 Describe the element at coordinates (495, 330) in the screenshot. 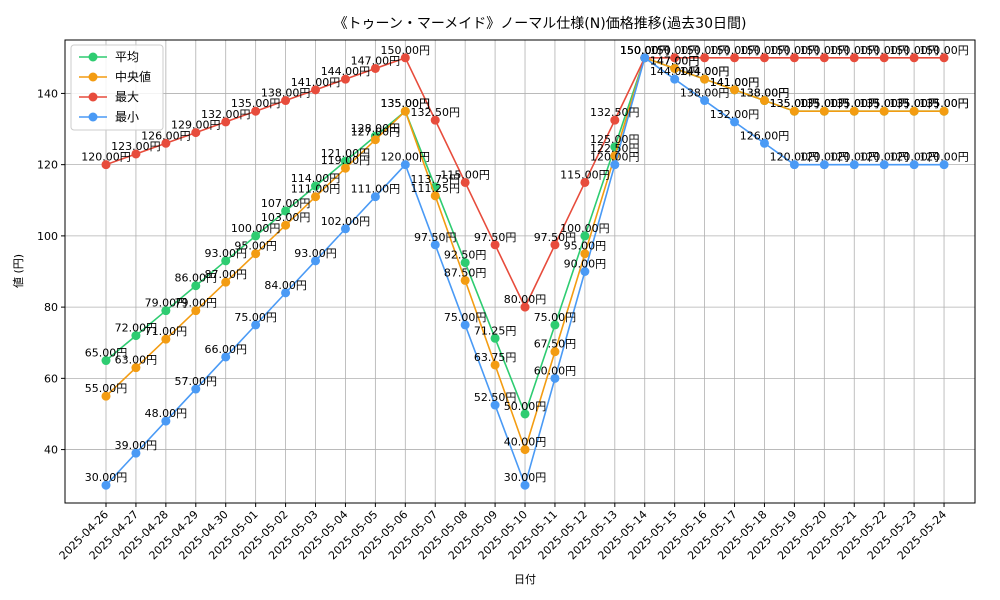

I see `data-label: 71.25円` at that location.